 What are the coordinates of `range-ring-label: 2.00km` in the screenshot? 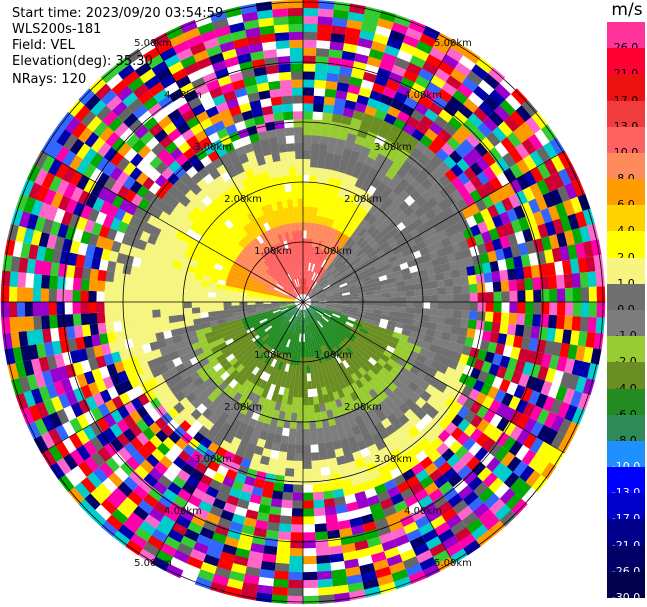 It's located at (243, 199).